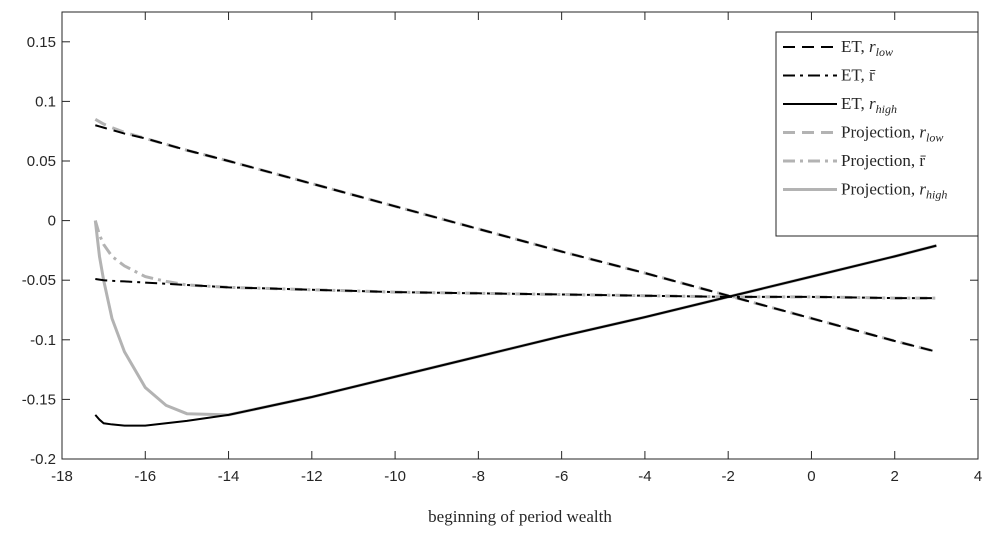 The height and width of the screenshot is (538, 1008). What do you see at coordinates (395, 476) in the screenshot?
I see `x-tick-label: -10` at bounding box center [395, 476].